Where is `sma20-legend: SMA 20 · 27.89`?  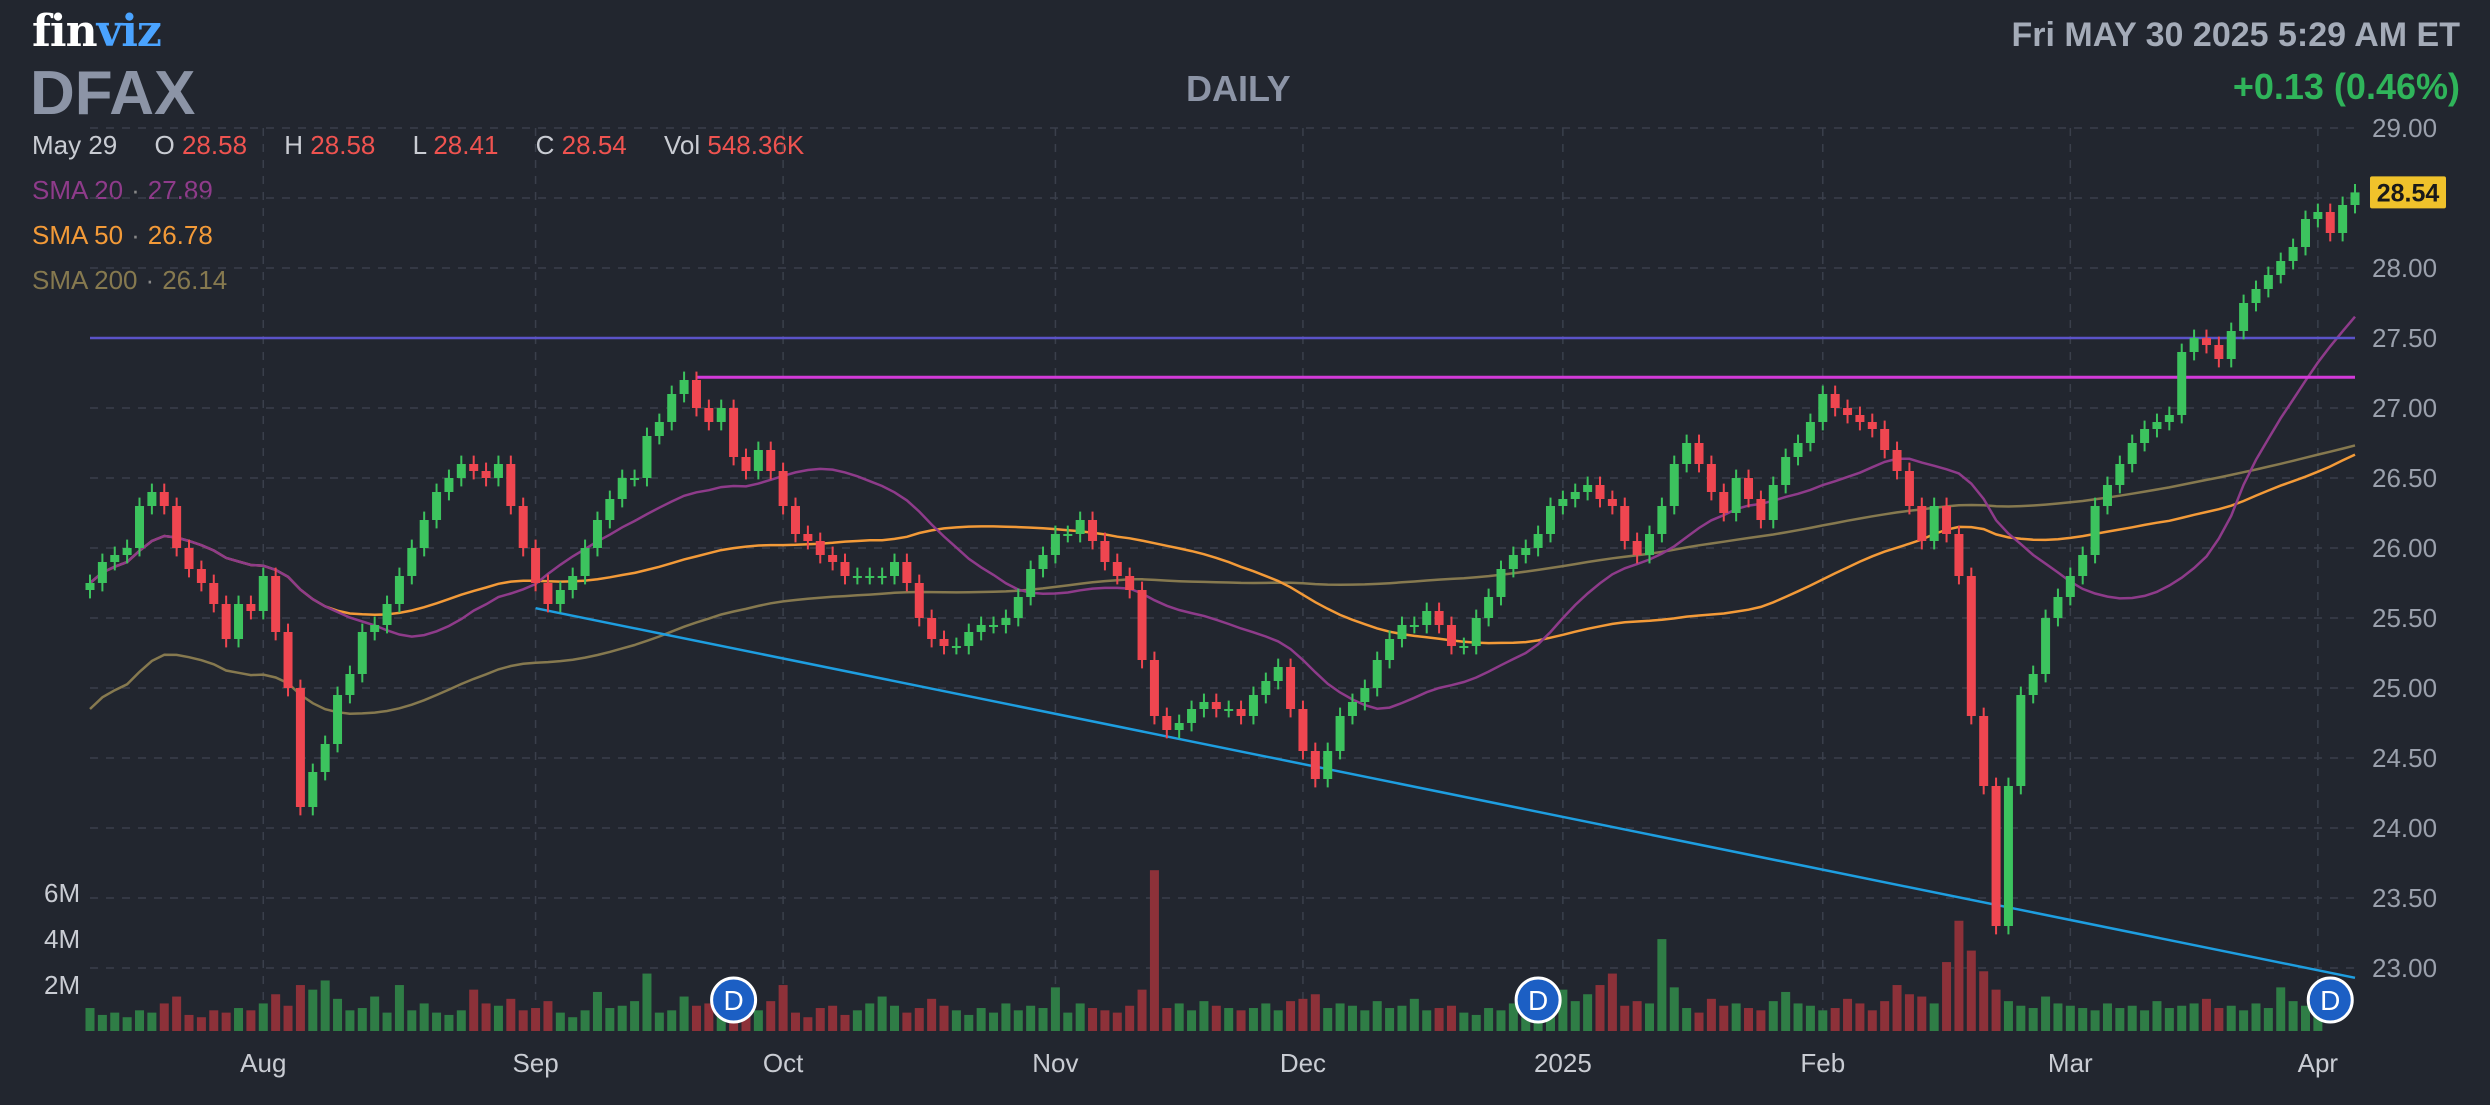 sma20-legend: SMA 20 · 27.89 is located at coordinates (122, 190).